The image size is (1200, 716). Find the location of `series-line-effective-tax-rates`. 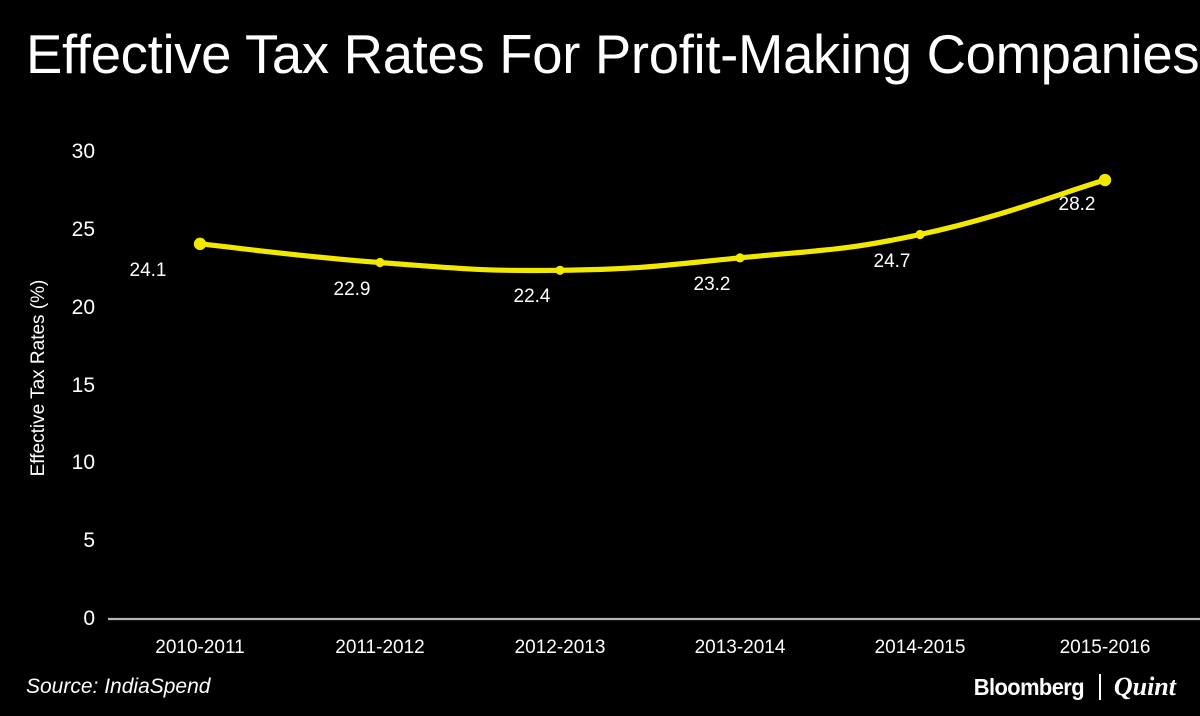

series-line-effective-tax-rates is located at coordinates (652, 225).